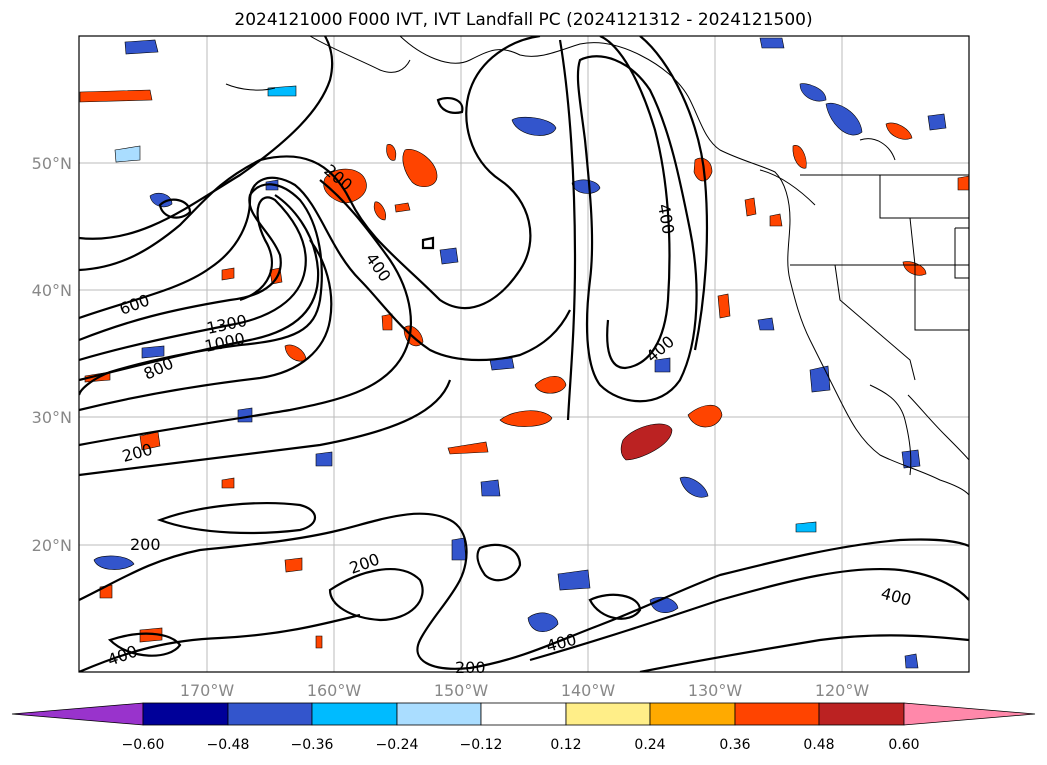 The width and height of the screenshot is (1047, 765). What do you see at coordinates (842, 690) in the screenshot?
I see `lon-label-120w: 120°W` at bounding box center [842, 690].